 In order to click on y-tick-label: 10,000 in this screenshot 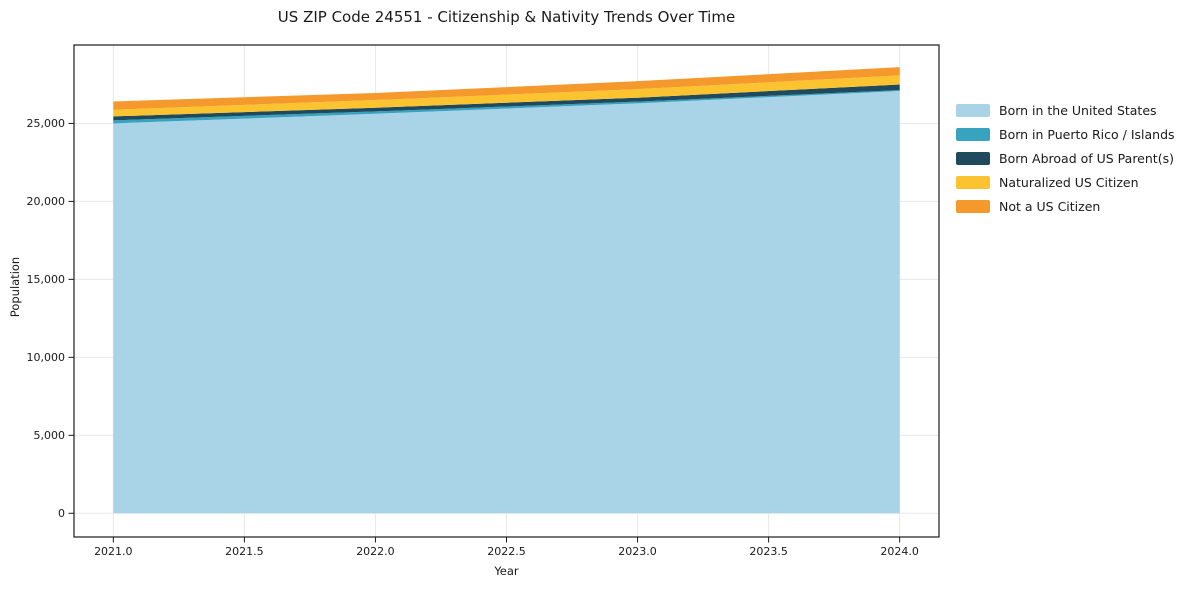, I will do `click(46, 357)`.